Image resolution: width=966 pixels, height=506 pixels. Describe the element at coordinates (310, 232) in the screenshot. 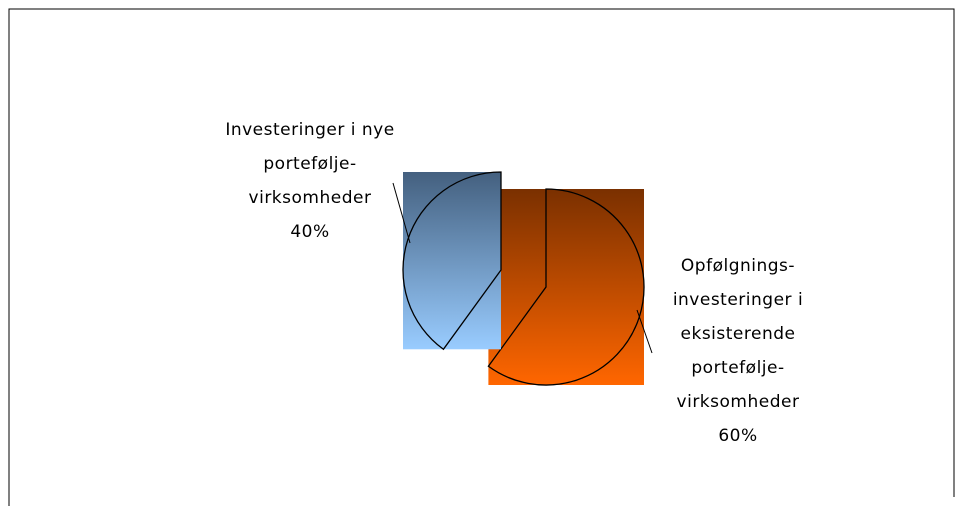

I see `slice-label-value: 40%` at that location.